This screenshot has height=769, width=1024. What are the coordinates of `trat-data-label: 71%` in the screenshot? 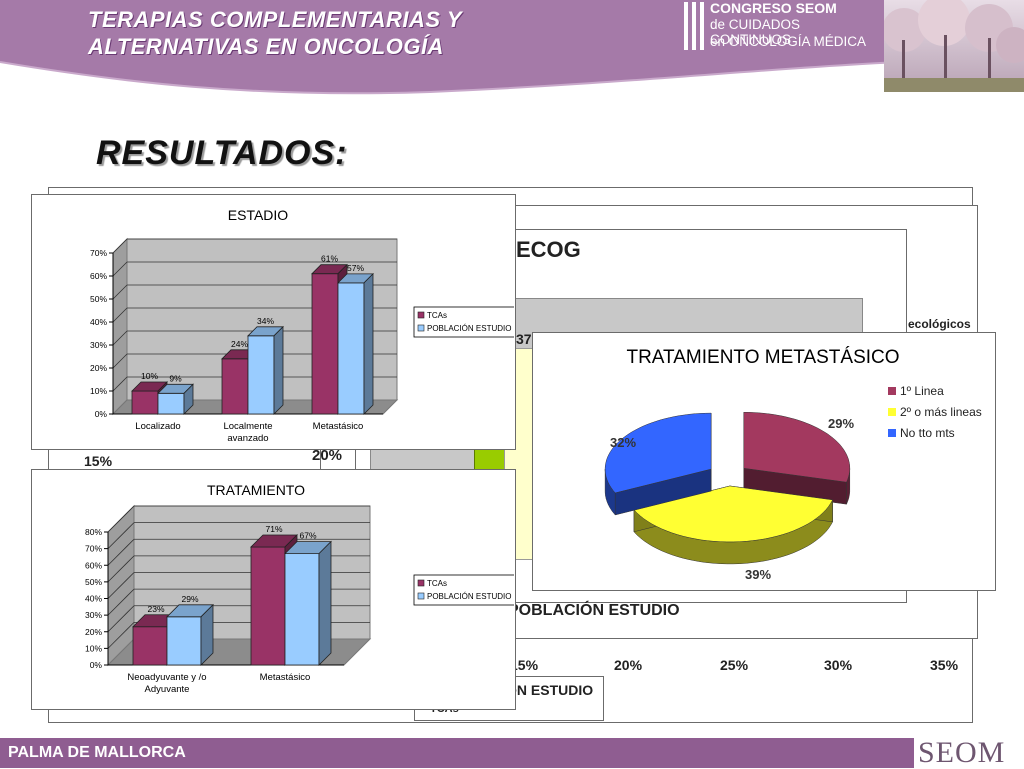 It's located at (273, 529).